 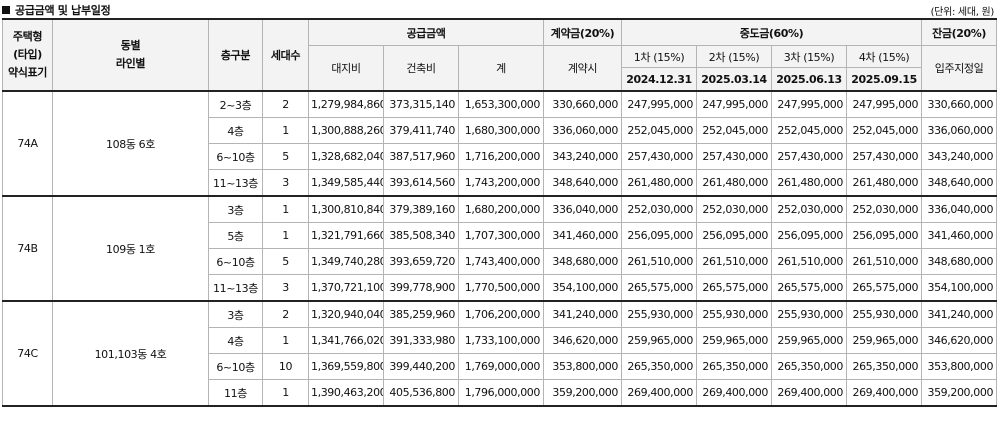 What do you see at coordinates (959, 68) in the screenshot?
I see `header-balance-sub: 입주지정일` at bounding box center [959, 68].